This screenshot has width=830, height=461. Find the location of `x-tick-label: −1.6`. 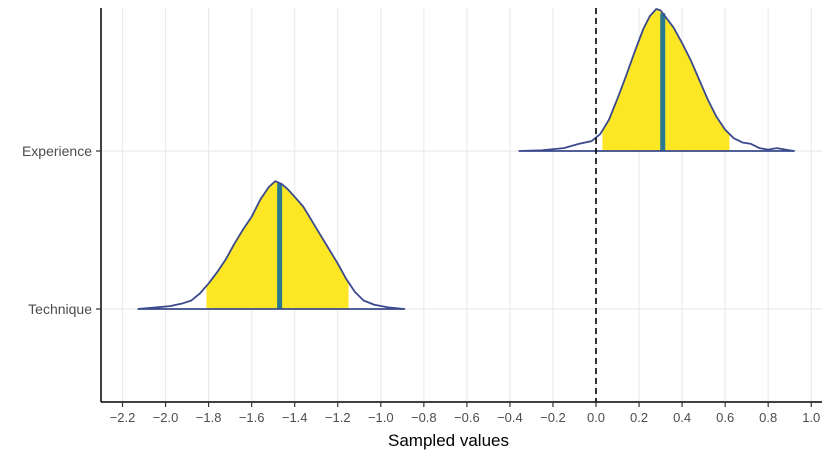

x-tick-label: −1.6 is located at coordinates (252, 417).